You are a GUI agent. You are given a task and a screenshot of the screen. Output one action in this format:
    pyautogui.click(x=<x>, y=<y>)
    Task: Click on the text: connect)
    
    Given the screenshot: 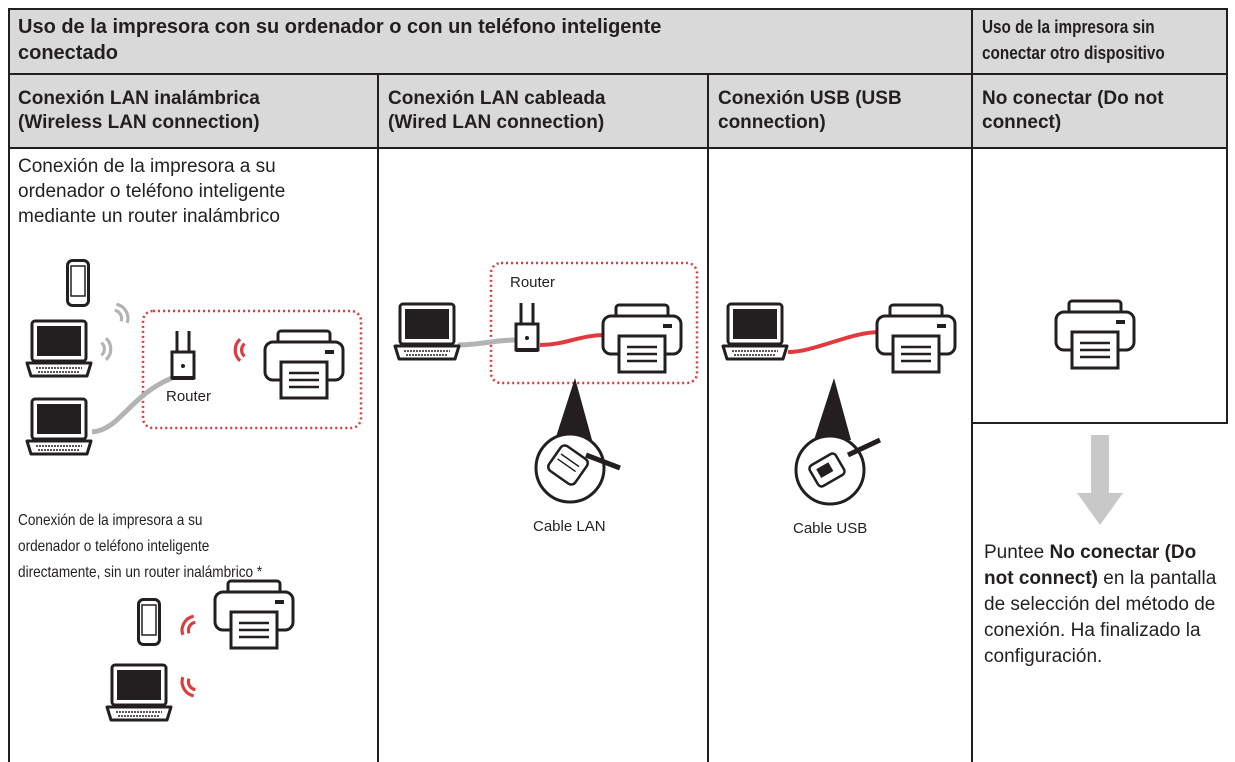 What is the action you would take?
    pyautogui.click(x=1022, y=122)
    